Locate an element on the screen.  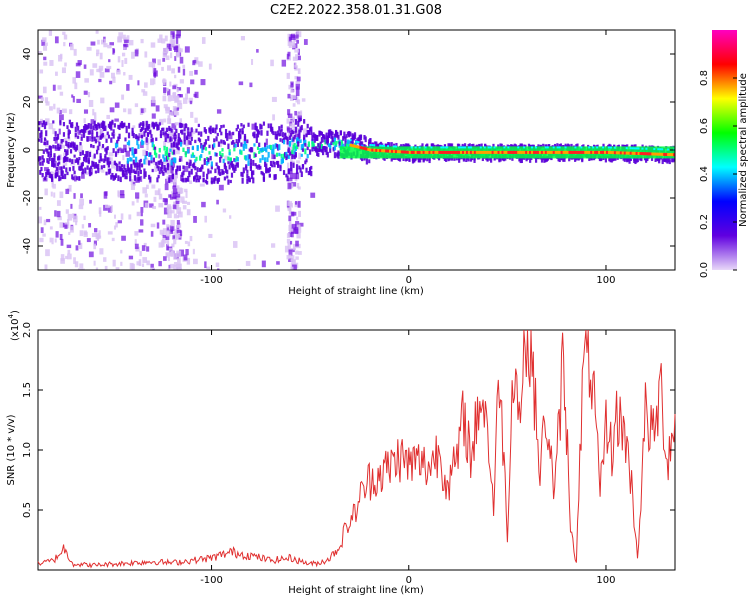
colorbar-label: Normalized spectral amplitude is located at coordinates (743, 150).